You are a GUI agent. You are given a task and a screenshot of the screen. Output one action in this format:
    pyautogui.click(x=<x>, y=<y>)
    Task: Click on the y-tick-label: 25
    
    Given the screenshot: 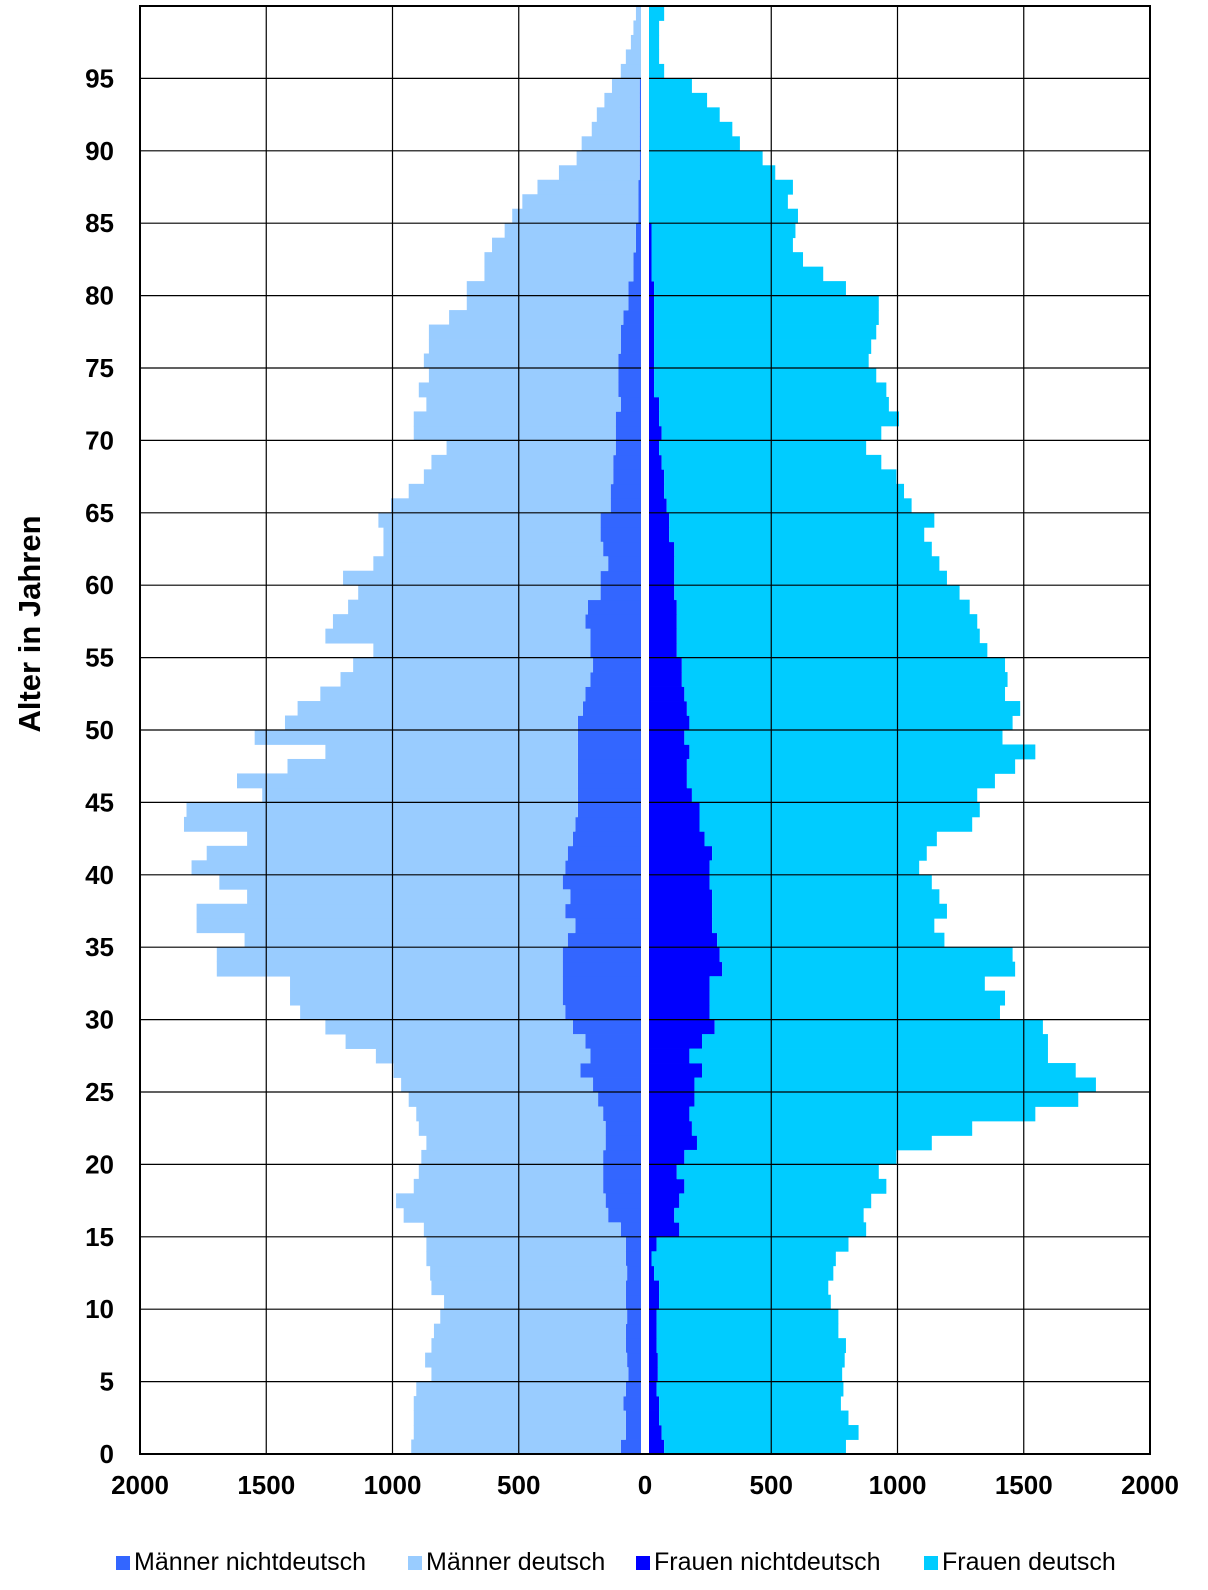 What is the action you would take?
    pyautogui.click(x=99, y=1092)
    